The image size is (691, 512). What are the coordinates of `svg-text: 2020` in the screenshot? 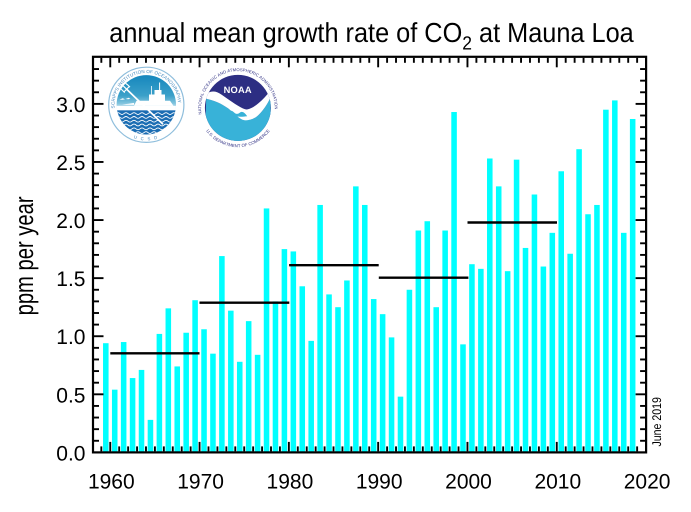 It's located at (647, 482).